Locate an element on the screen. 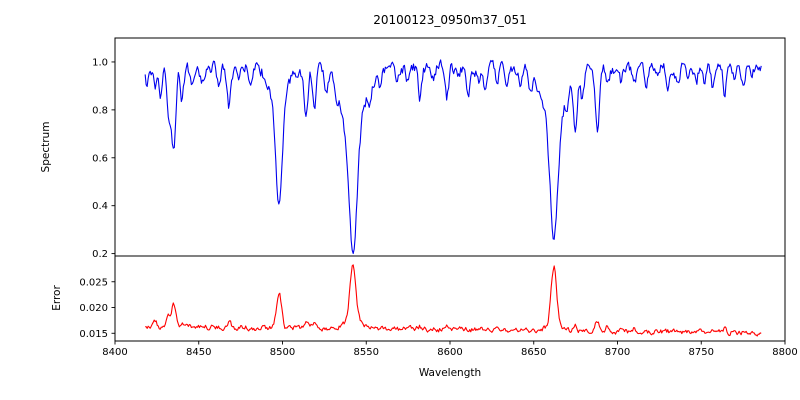 The height and width of the screenshot is (400, 800). y-tick-label: 0.4 is located at coordinates (100, 206).